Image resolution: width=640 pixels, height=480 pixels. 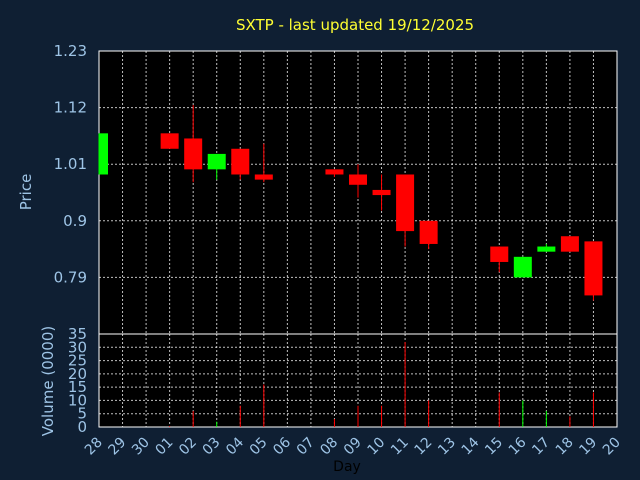 What do you see at coordinates (70, 164) in the screenshot?
I see `price-tick-label: 1.01` at bounding box center [70, 164].